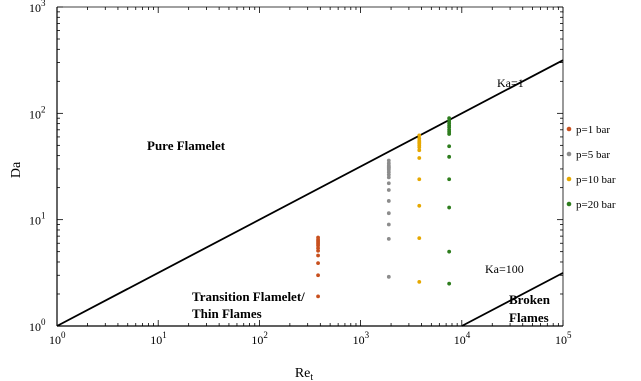 The height and width of the screenshot is (381, 641). I want to click on x-tick-label: 10⁵, so click(563, 338).